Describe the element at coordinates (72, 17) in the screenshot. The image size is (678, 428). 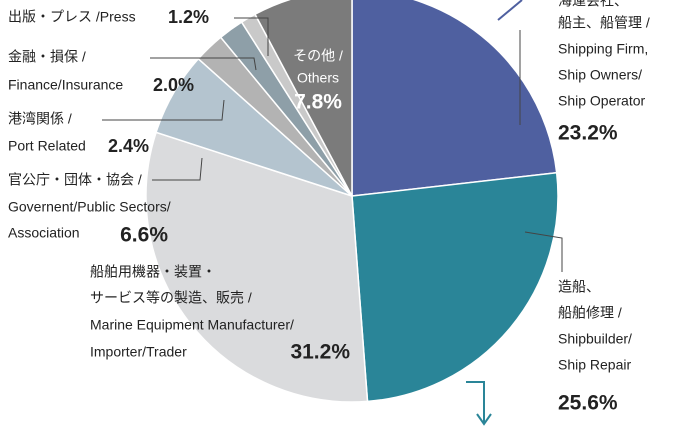
I see `slice-label: 出版・プレス /Press` at that location.